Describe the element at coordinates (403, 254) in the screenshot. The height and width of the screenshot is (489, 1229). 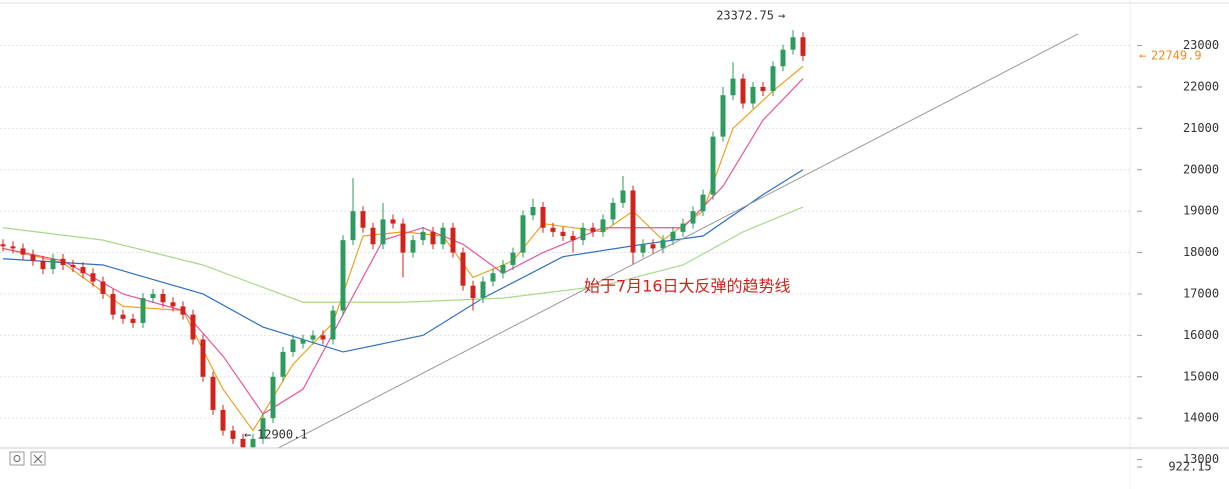
I see `moving-average` at that location.